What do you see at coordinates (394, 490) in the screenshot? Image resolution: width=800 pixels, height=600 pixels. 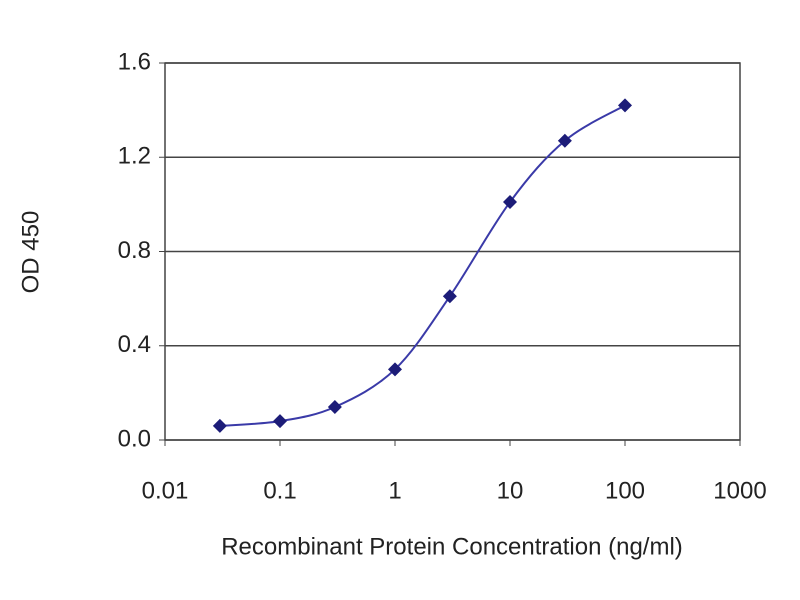 I see `x-tick-label: 1` at bounding box center [394, 490].